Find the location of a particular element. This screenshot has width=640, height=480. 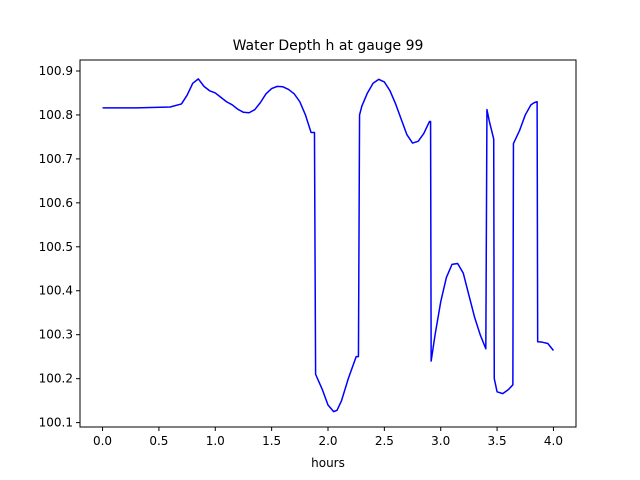

y-tick-label: 100.7 is located at coordinates (56, 159).